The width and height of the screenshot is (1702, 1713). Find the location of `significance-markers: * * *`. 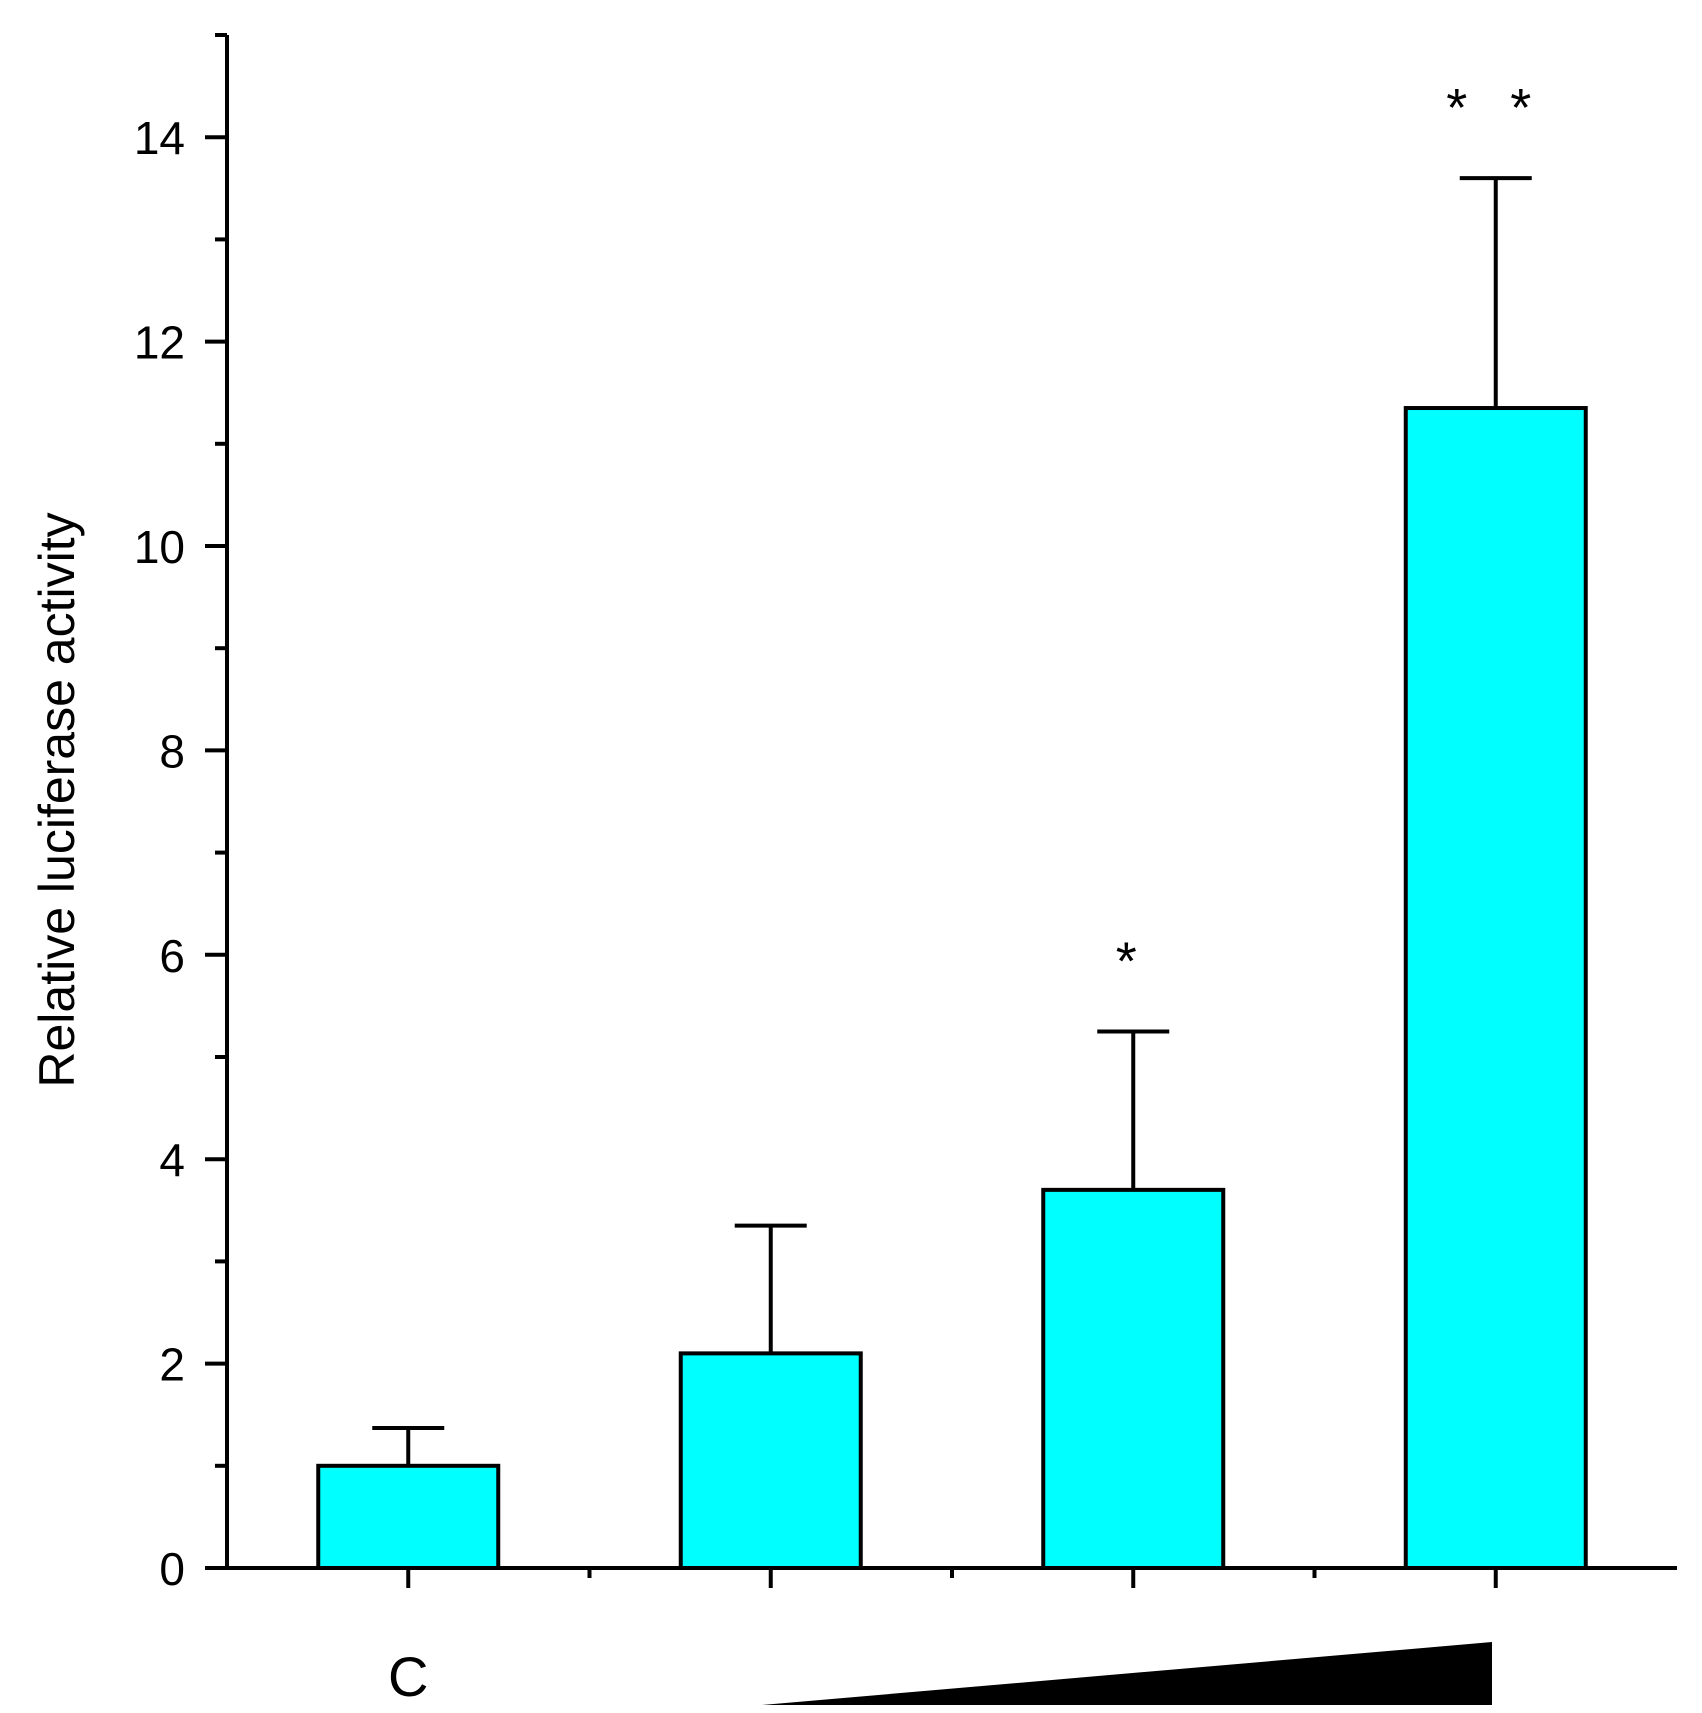

significance-markers: * * * is located at coordinates (1330, 534).